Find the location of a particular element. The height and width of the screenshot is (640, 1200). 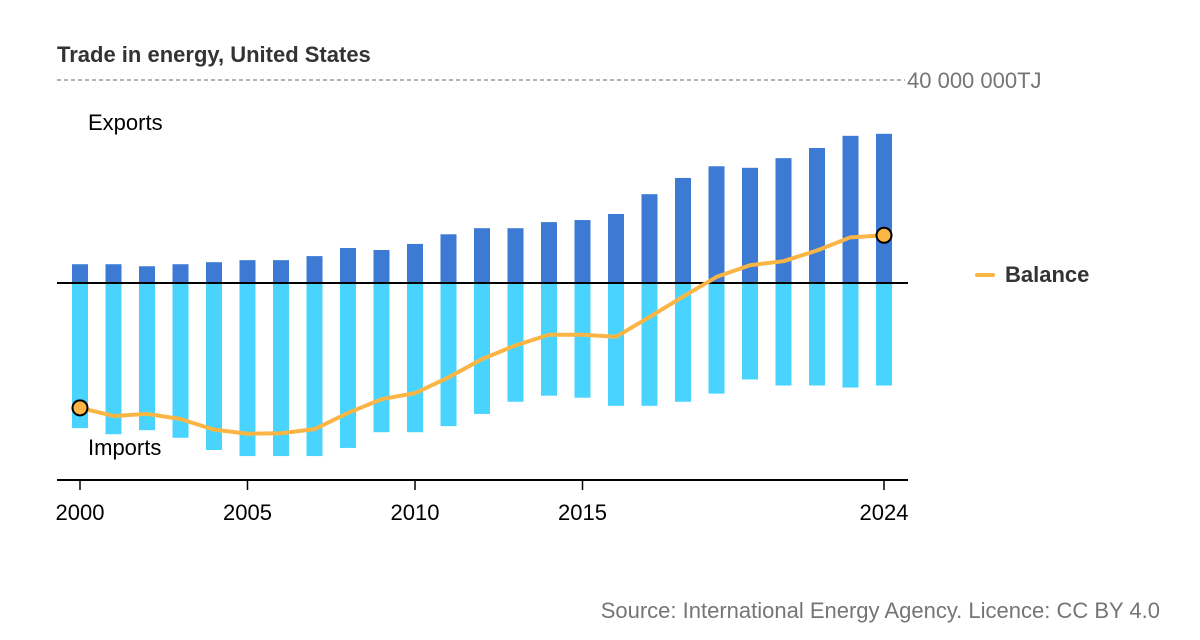

import-bar-2019 is located at coordinates (716, 338).